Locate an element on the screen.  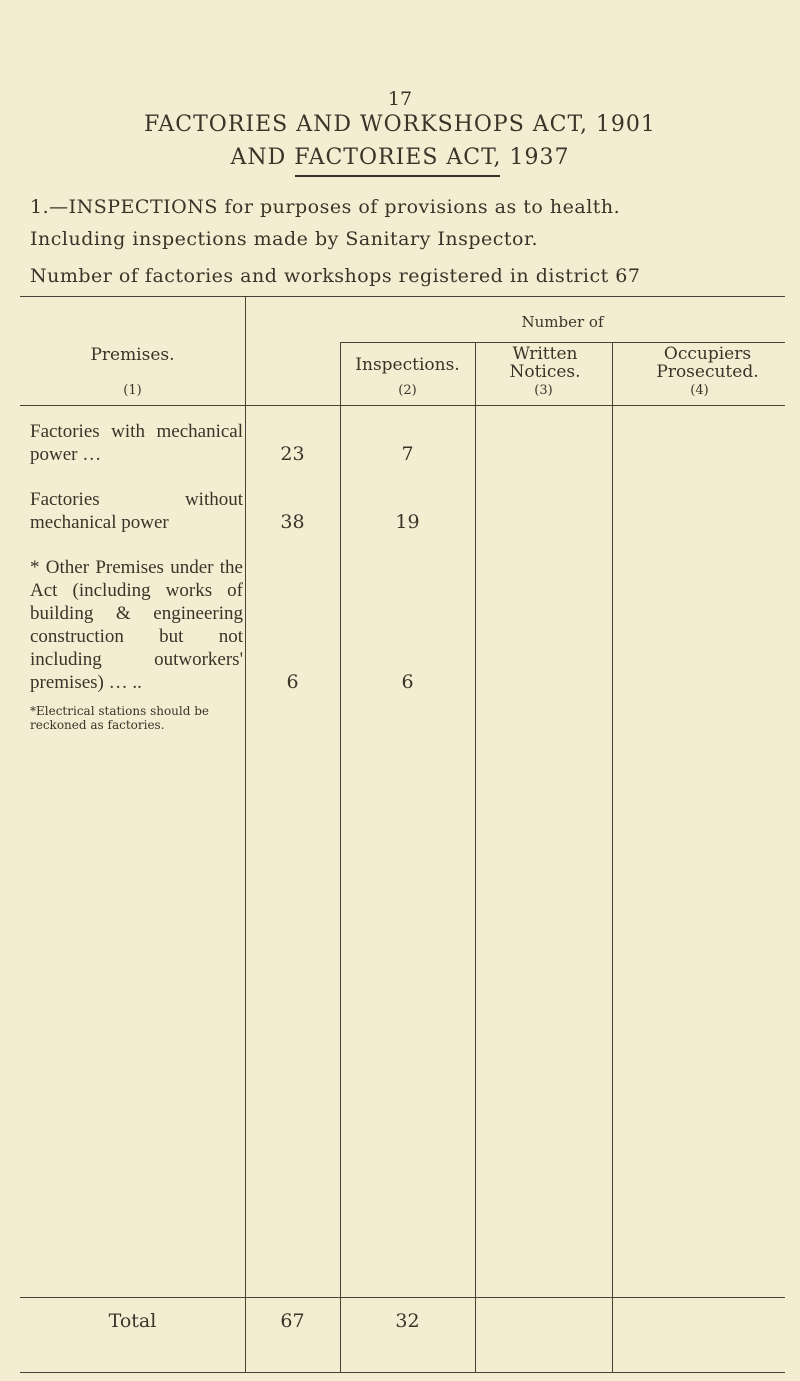
header-occupiers: Occupiers Prosecuted. is located at coordinates (707, 363).